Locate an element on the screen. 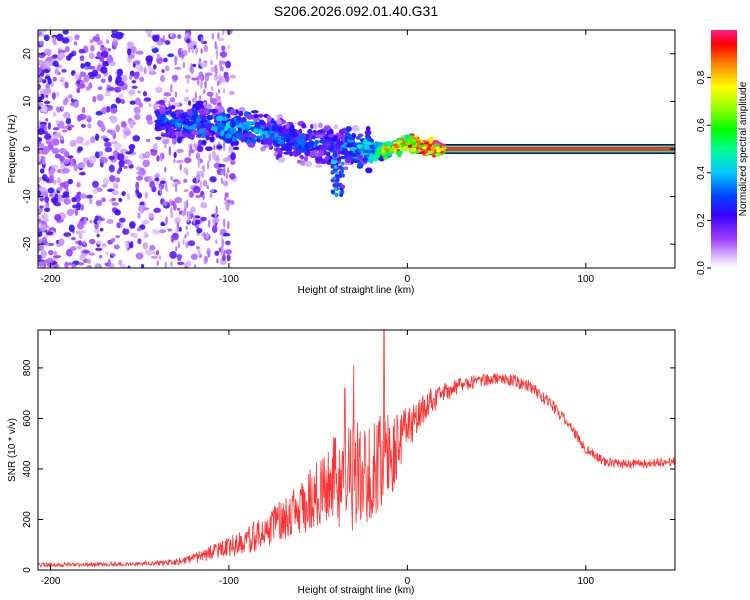 The width and height of the screenshot is (750, 600). spectrogram-y-tick-label: 20 is located at coordinates (27, 54).